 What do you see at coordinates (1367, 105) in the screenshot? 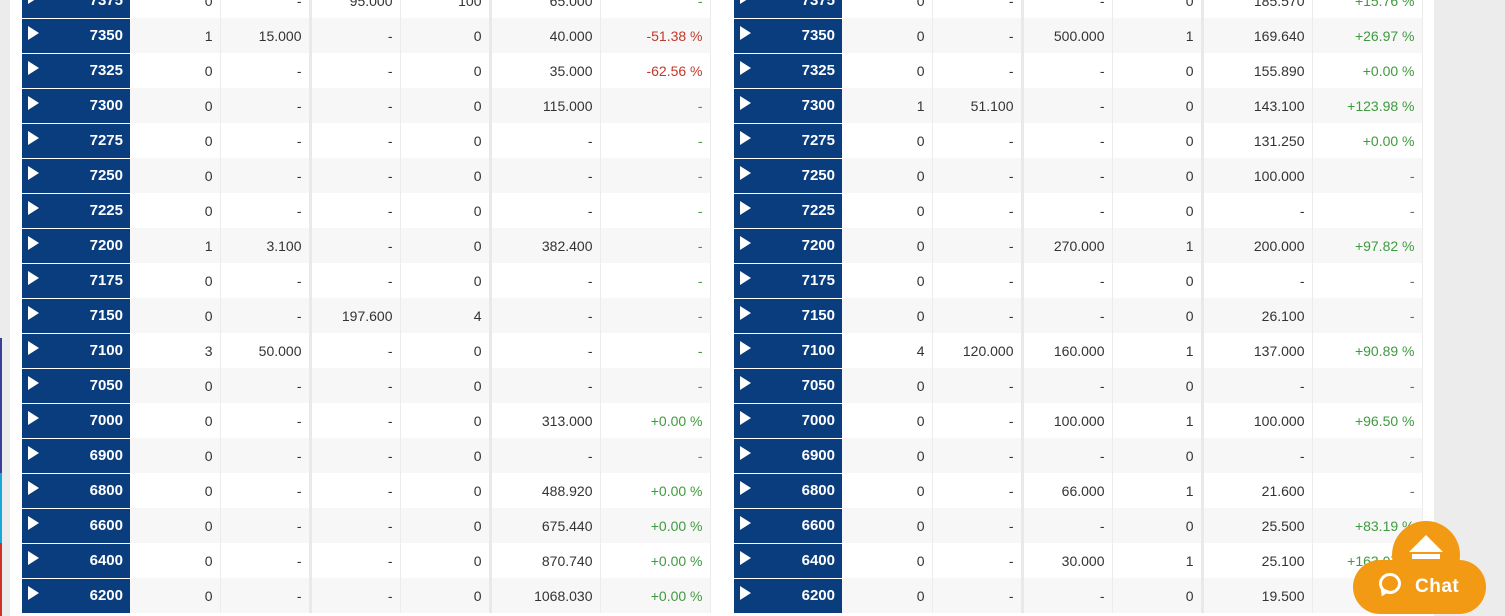
I see `change-cell: +123.98 %` at bounding box center [1367, 105].